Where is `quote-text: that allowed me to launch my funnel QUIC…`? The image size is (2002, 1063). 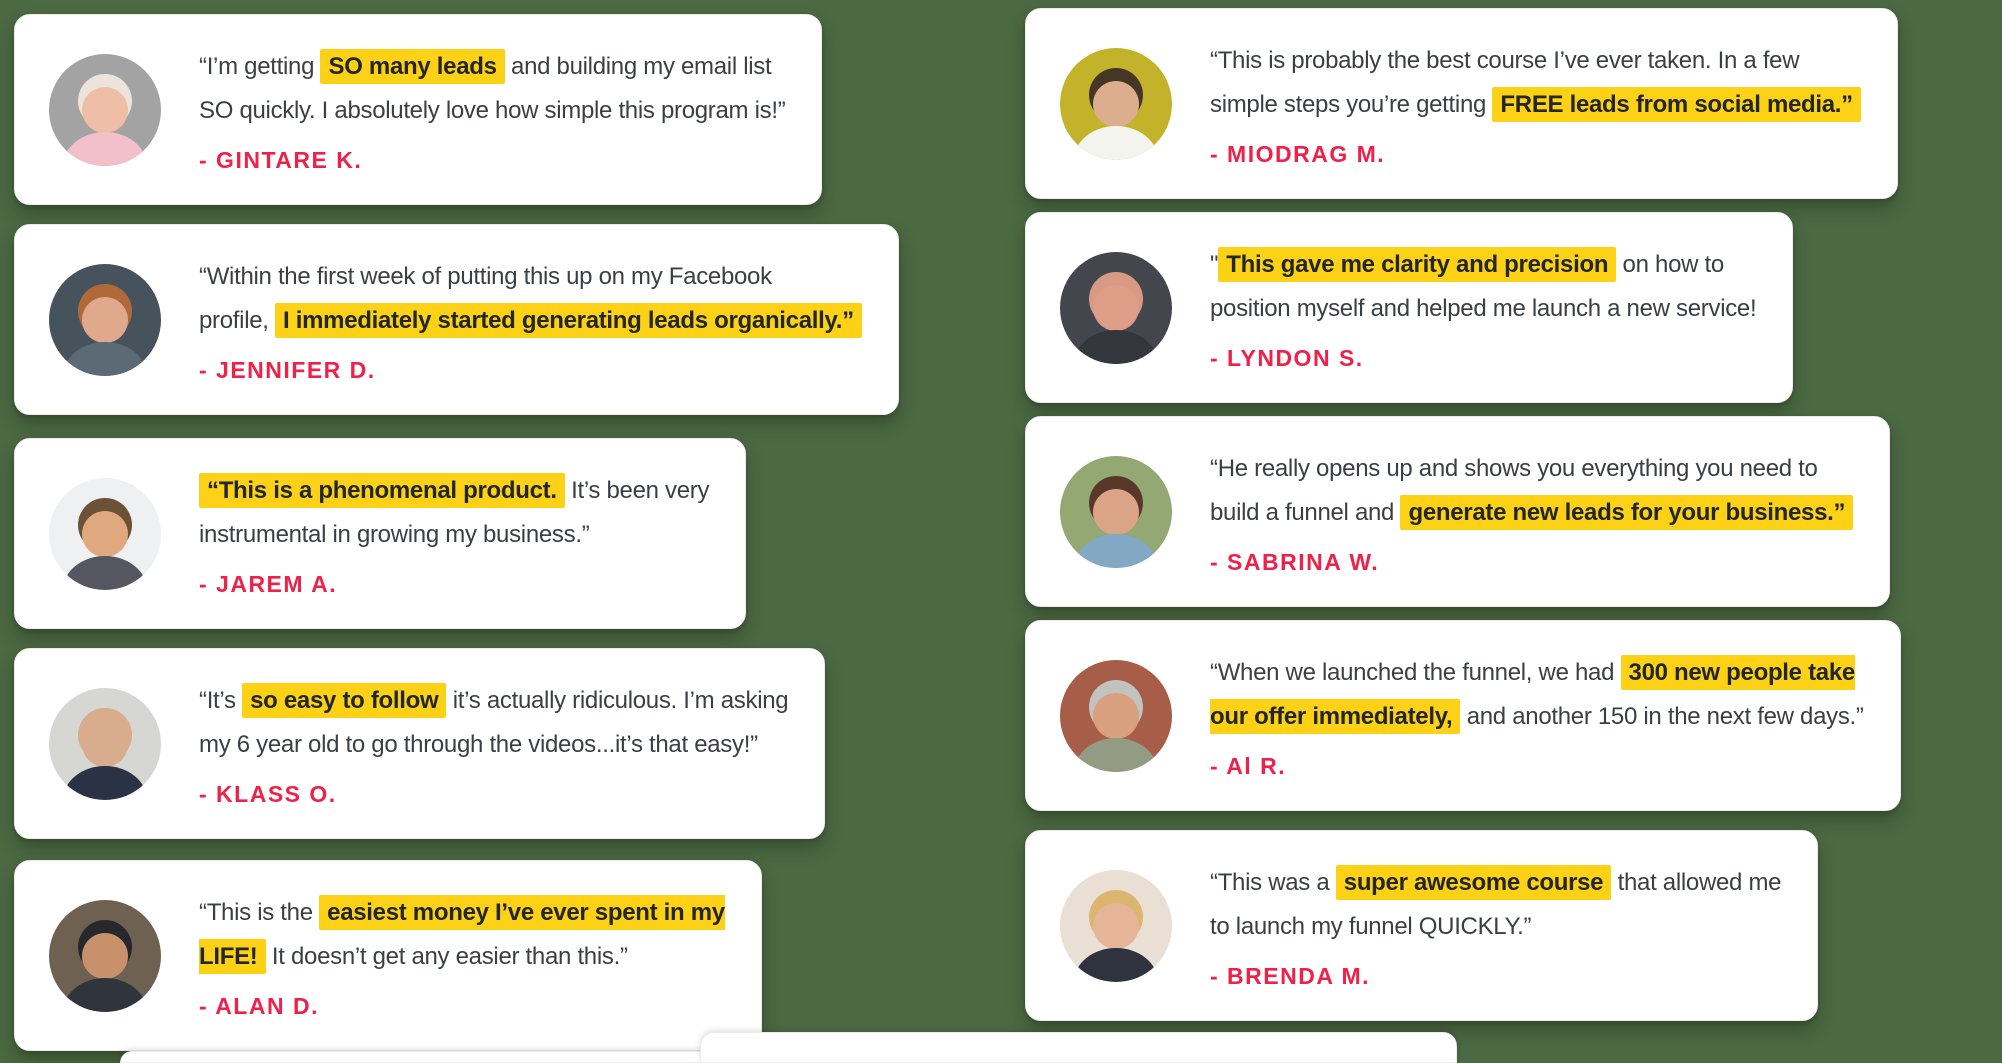 quote-text: that allowed me to launch my funnel QUIC… is located at coordinates (1496, 904).